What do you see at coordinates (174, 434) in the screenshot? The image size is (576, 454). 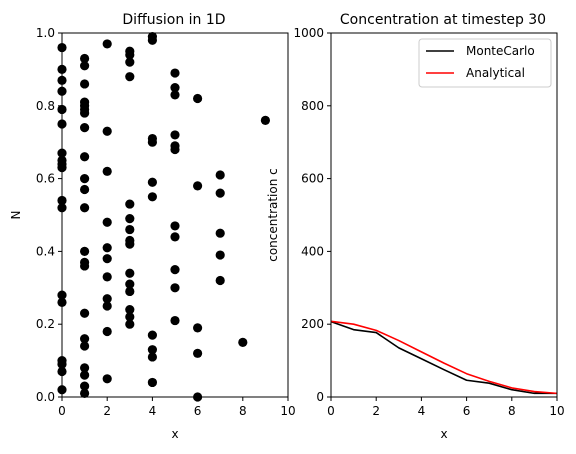 I see `scatter-x-axis-label: x` at bounding box center [174, 434].